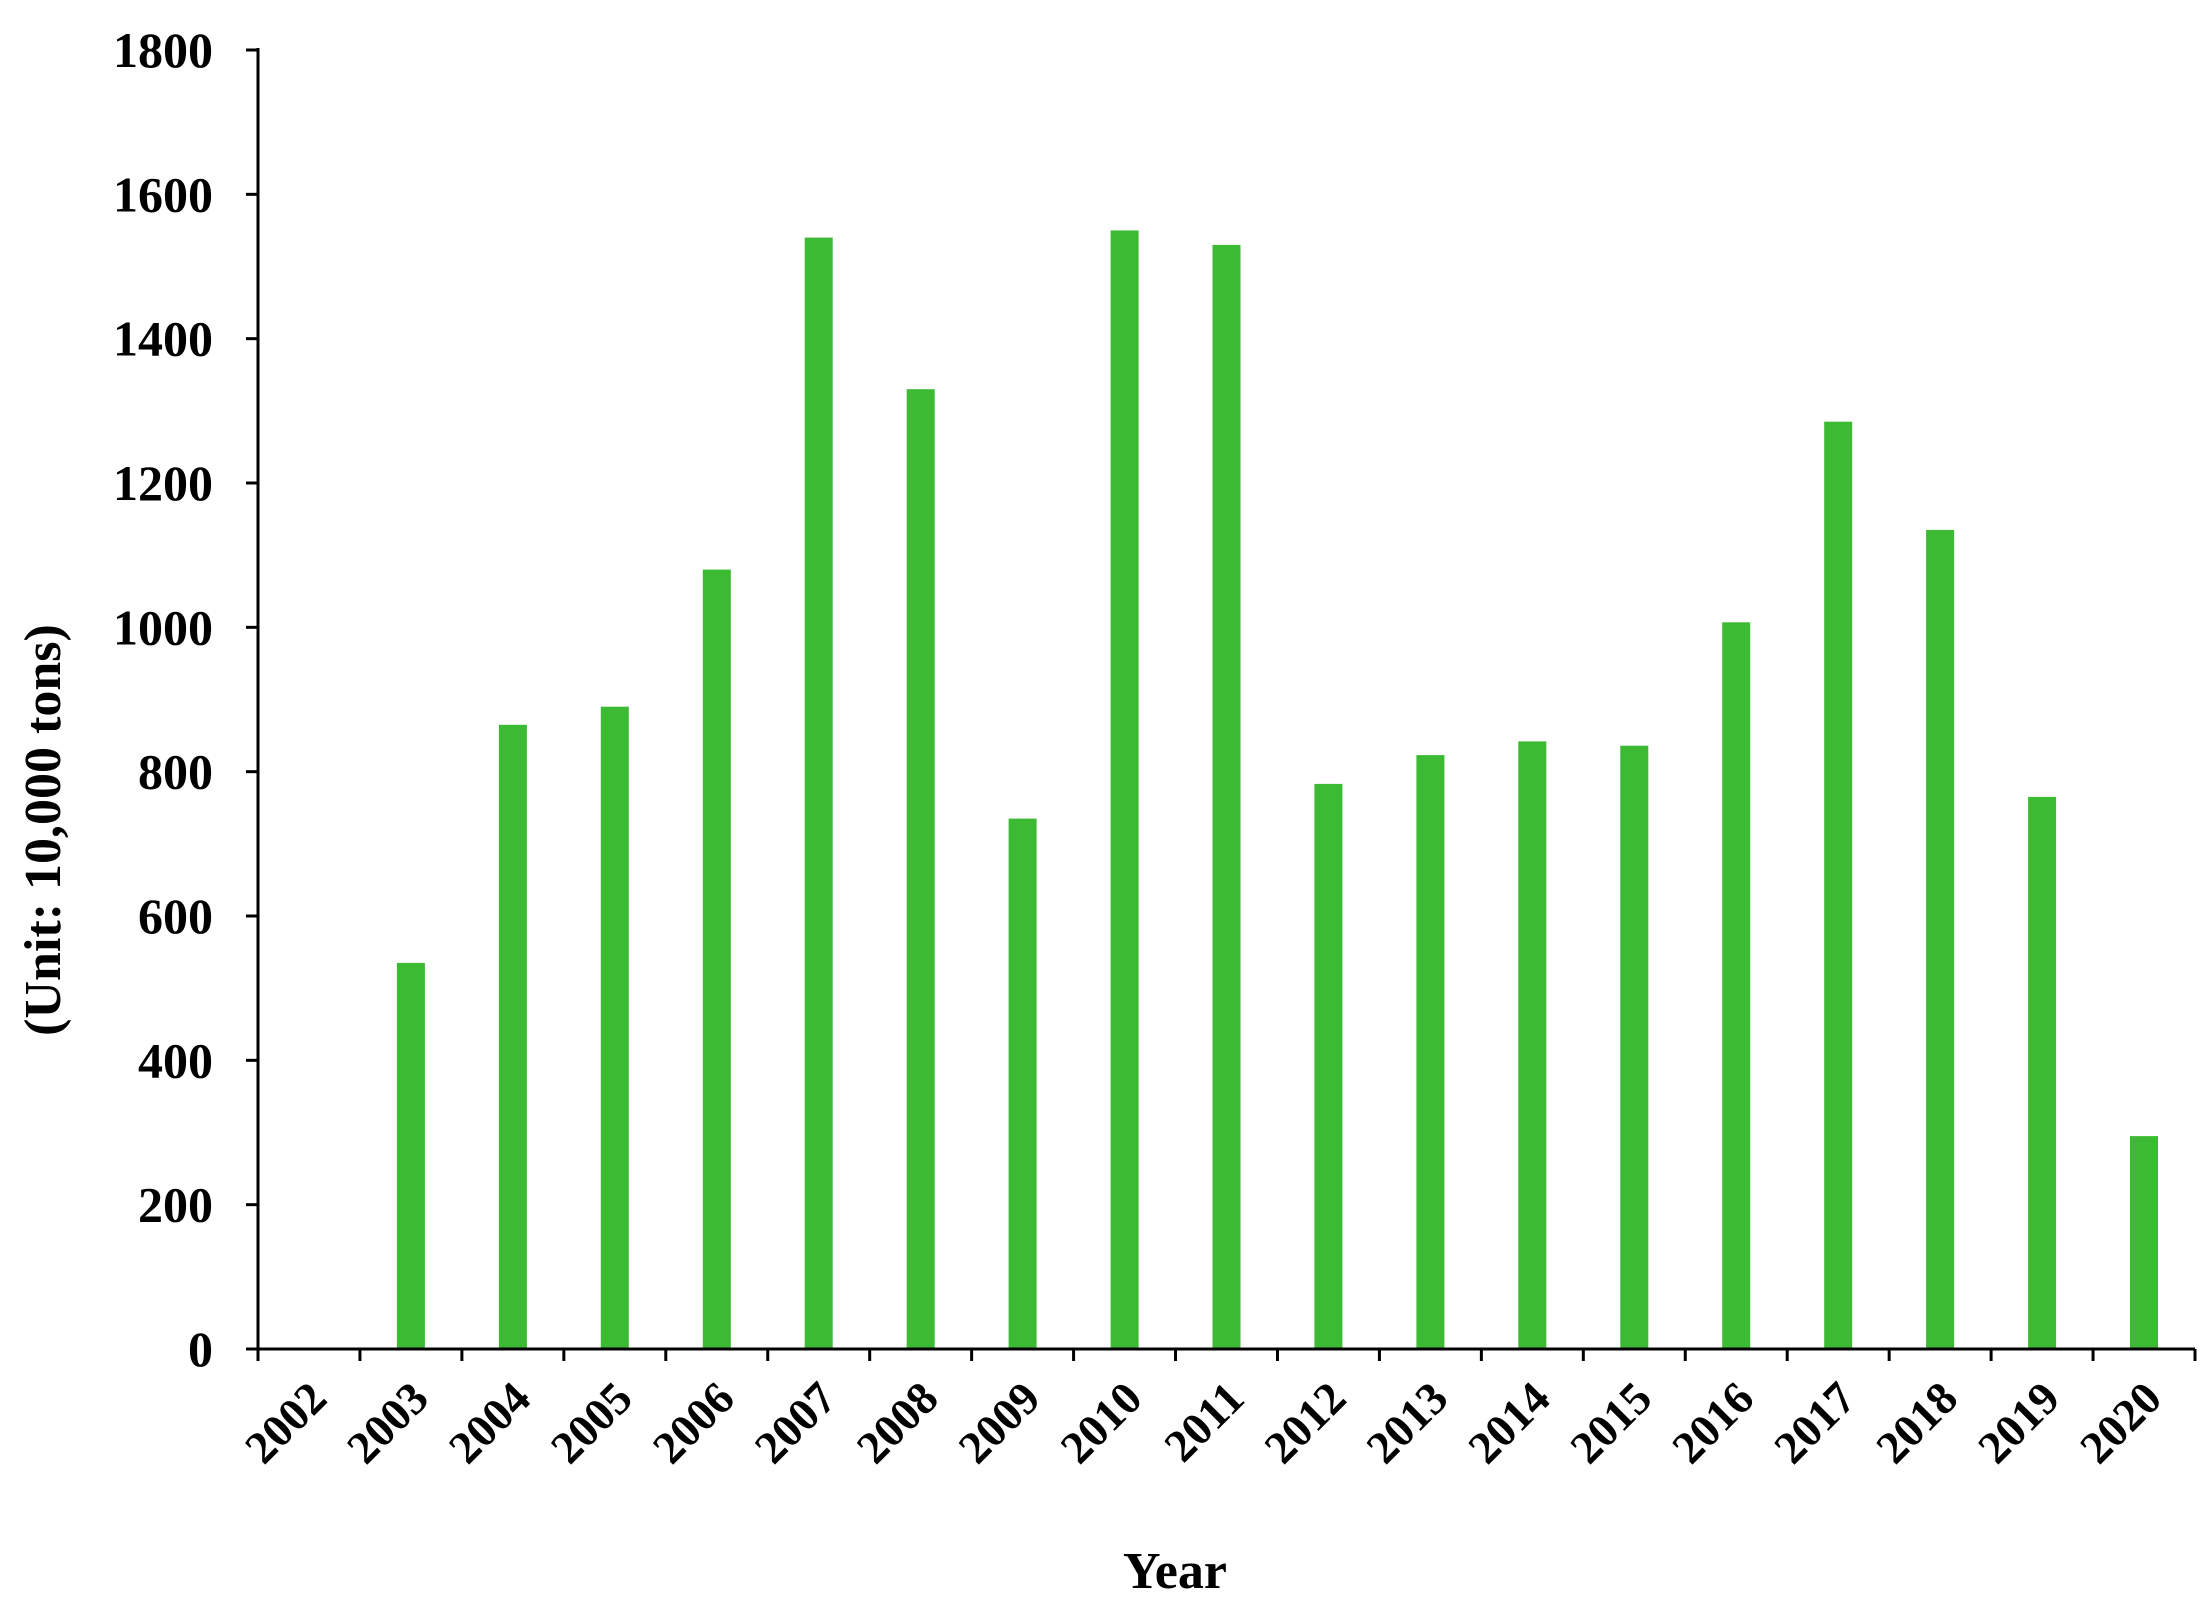  Describe the element at coordinates (1101, 1422) in the screenshot. I see `x-tick-label: 2010` at that location.